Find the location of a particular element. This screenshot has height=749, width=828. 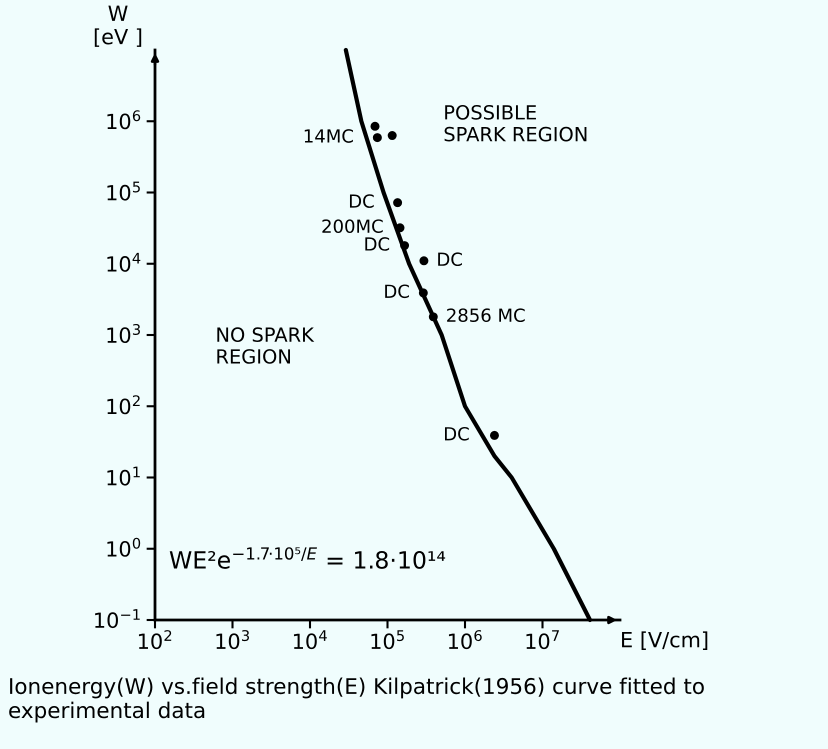

y-tick-label: 10$^{2}$ is located at coordinates (123, 404).